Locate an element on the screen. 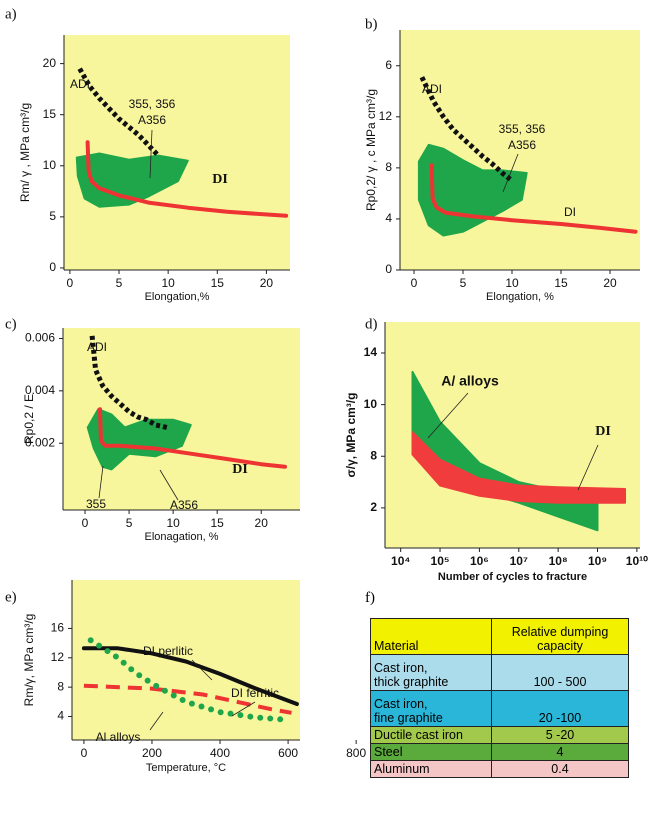  y-tick-label: 0.006 is located at coordinates (40, 338).